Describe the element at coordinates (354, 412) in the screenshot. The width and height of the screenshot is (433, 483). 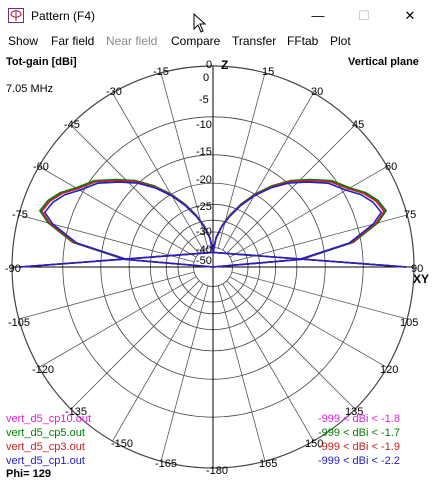
I see `angle-label: 135` at that location.